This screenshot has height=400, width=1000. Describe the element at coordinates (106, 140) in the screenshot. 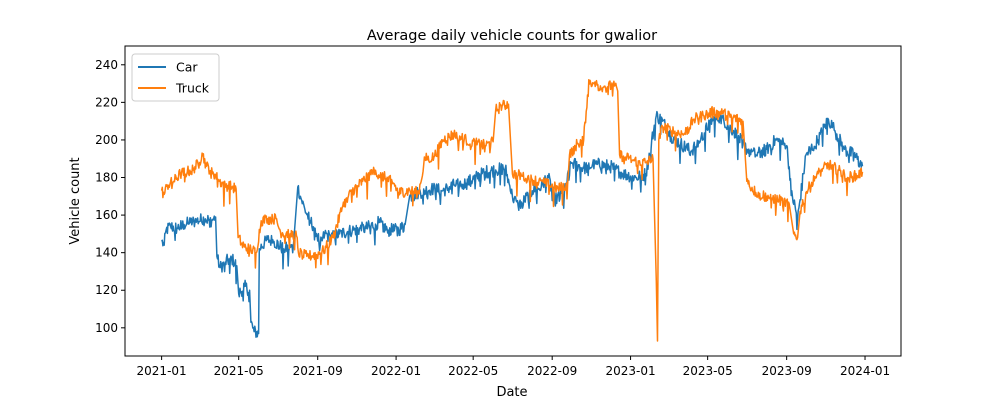

I see `y-tick-label: 200` at that location.